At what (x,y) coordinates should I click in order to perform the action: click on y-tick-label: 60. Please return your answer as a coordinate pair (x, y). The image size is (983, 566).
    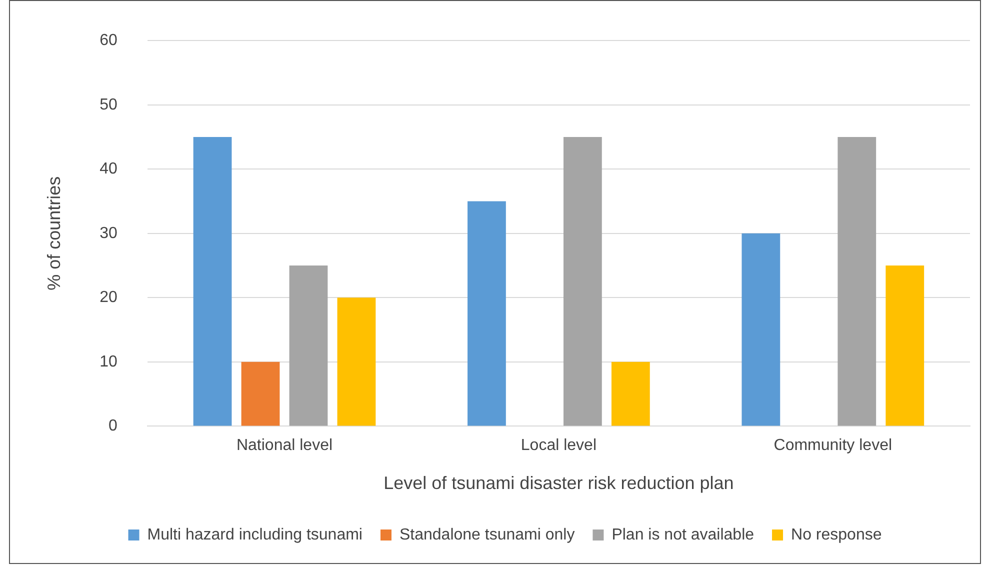
    Looking at the image, I should click on (109, 41).